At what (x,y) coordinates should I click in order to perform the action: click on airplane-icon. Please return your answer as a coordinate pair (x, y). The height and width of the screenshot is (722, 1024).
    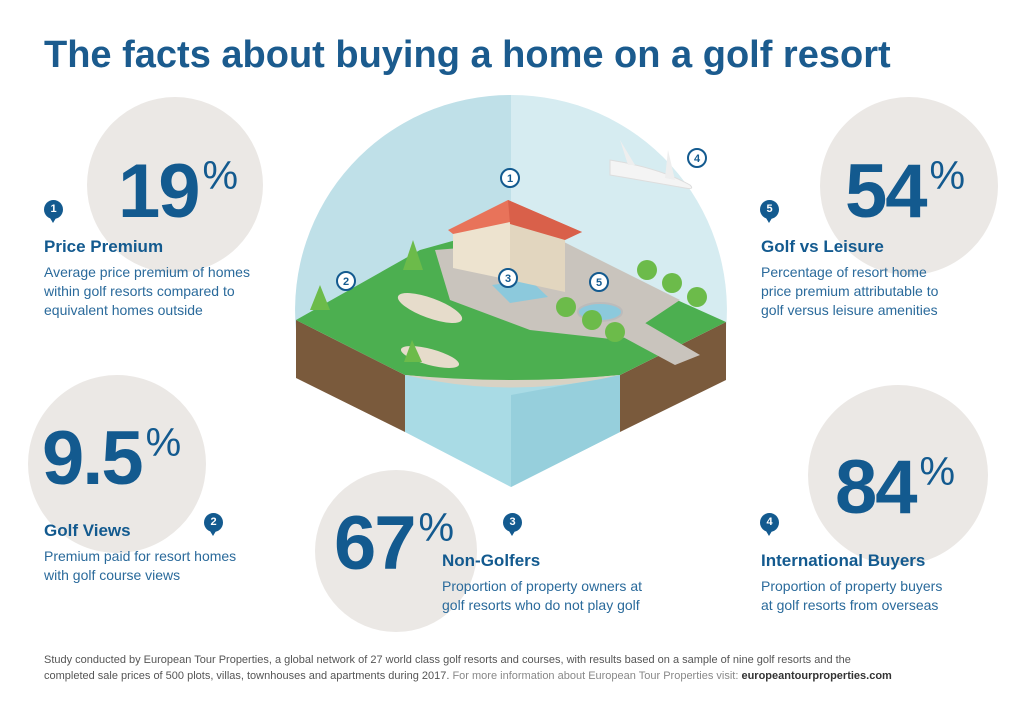
    Looking at the image, I should click on (651, 165).